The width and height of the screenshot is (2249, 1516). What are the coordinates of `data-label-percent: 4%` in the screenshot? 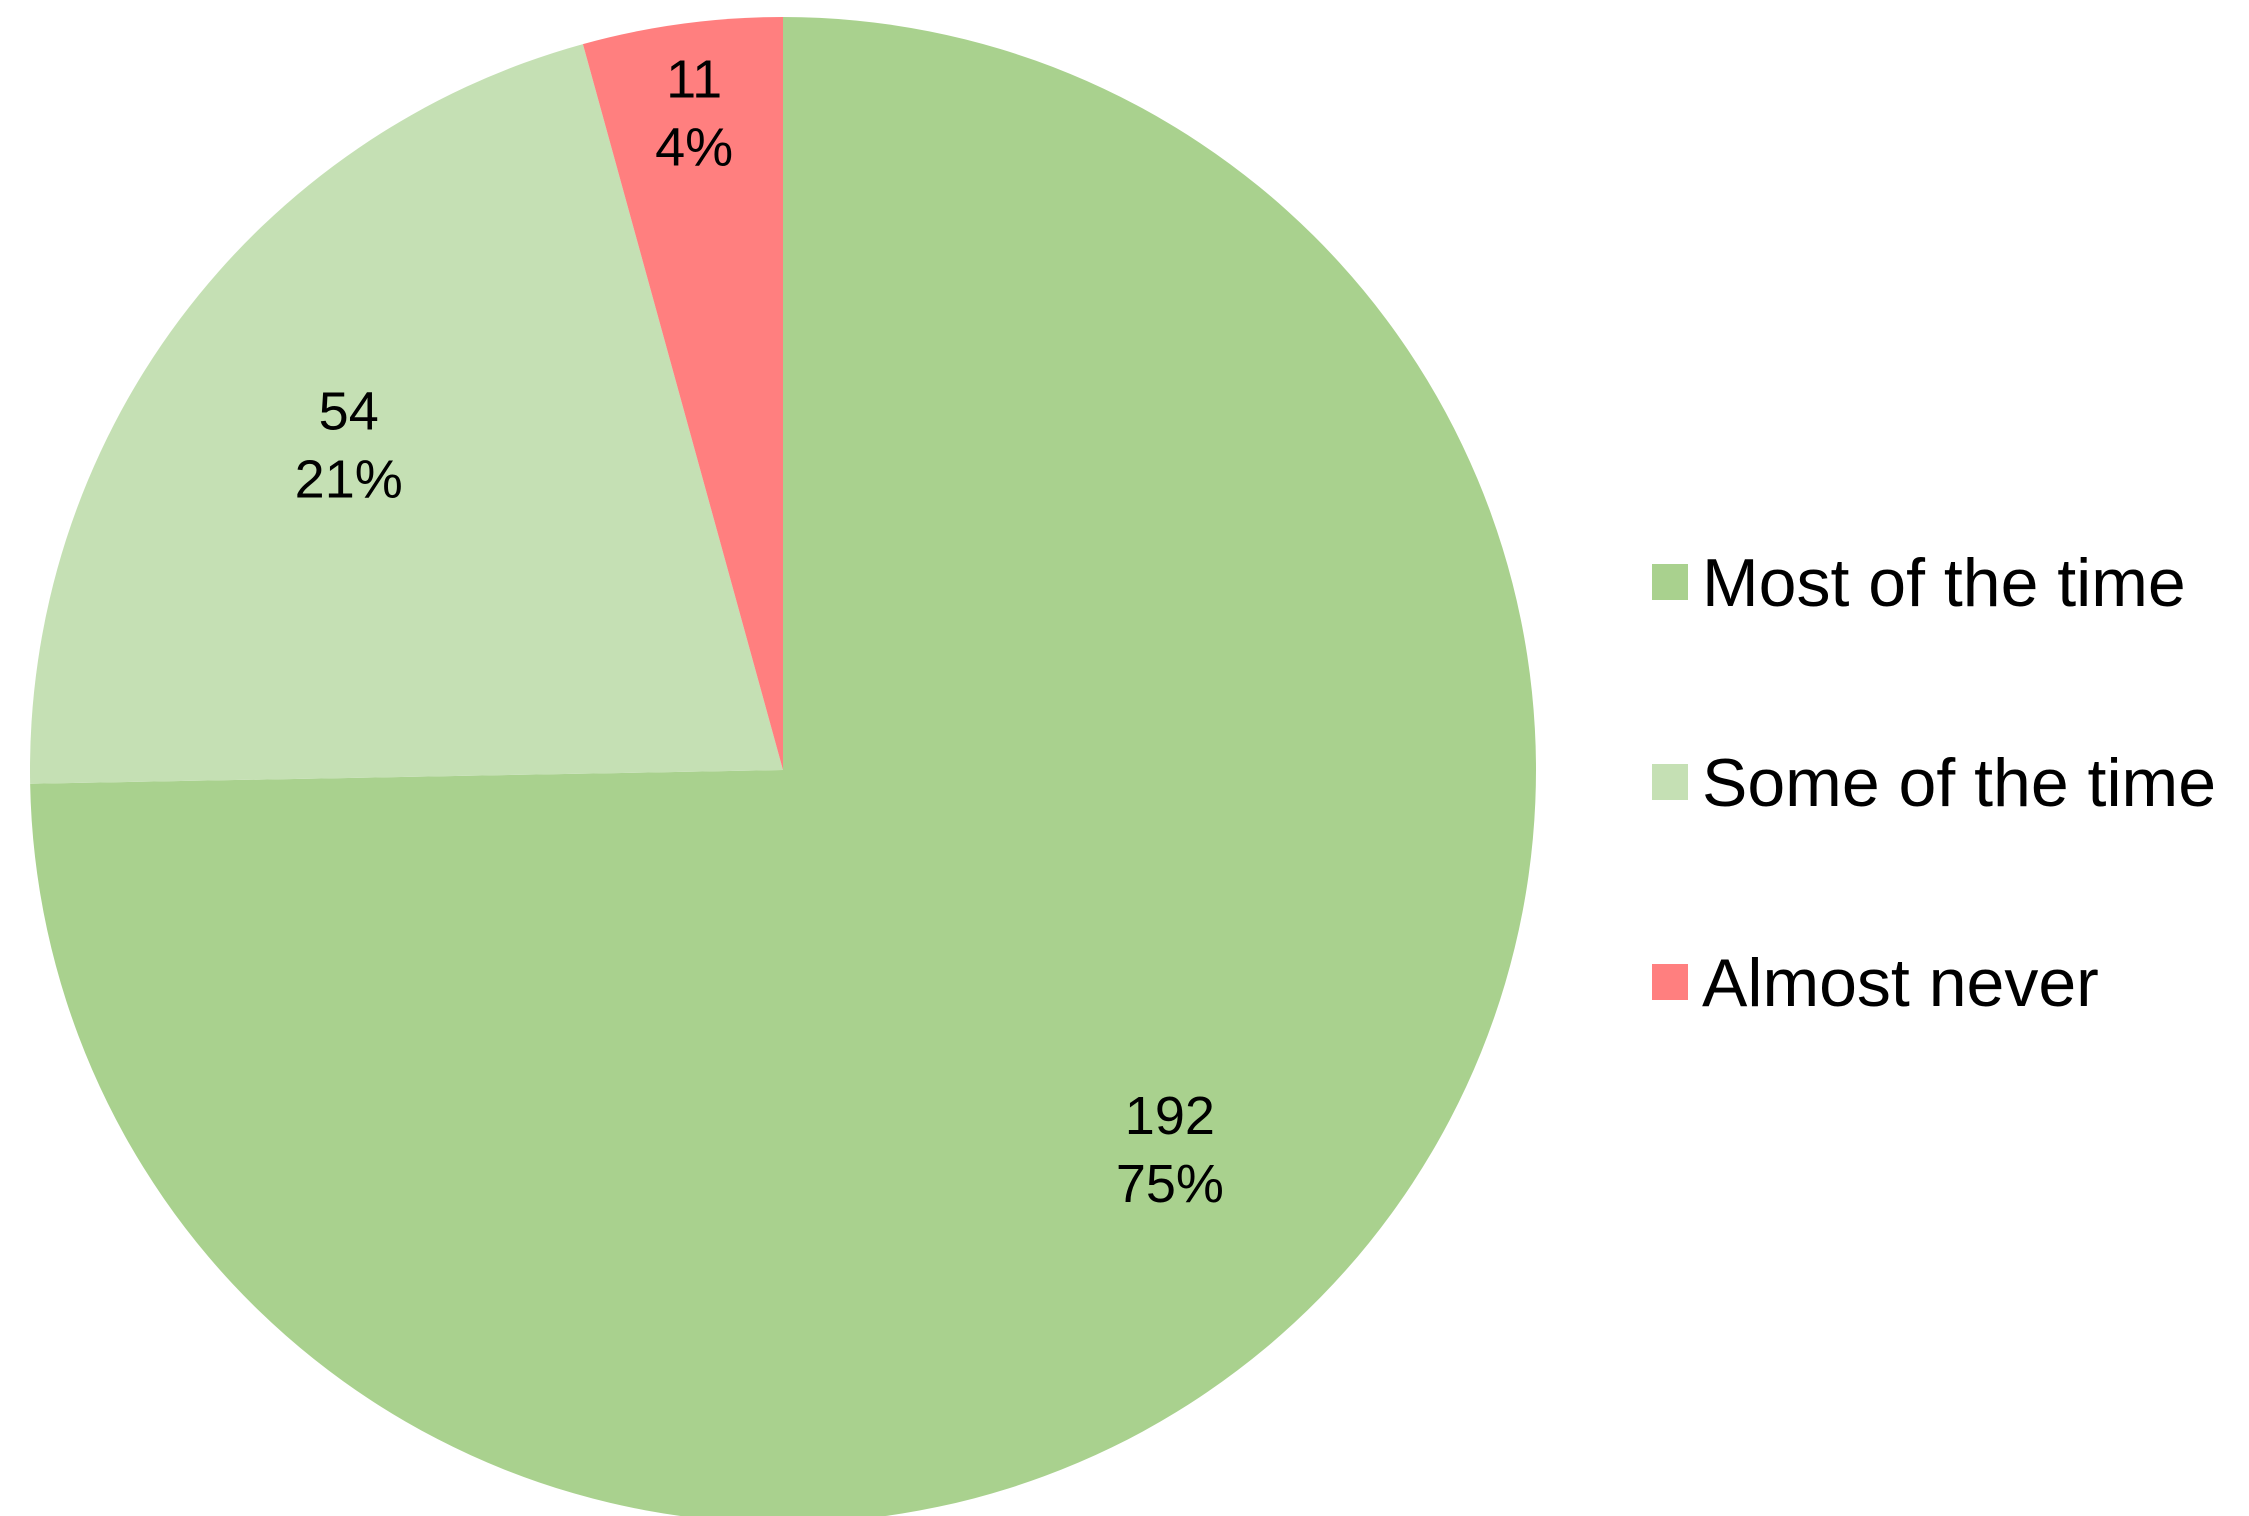 It's located at (694, 147).